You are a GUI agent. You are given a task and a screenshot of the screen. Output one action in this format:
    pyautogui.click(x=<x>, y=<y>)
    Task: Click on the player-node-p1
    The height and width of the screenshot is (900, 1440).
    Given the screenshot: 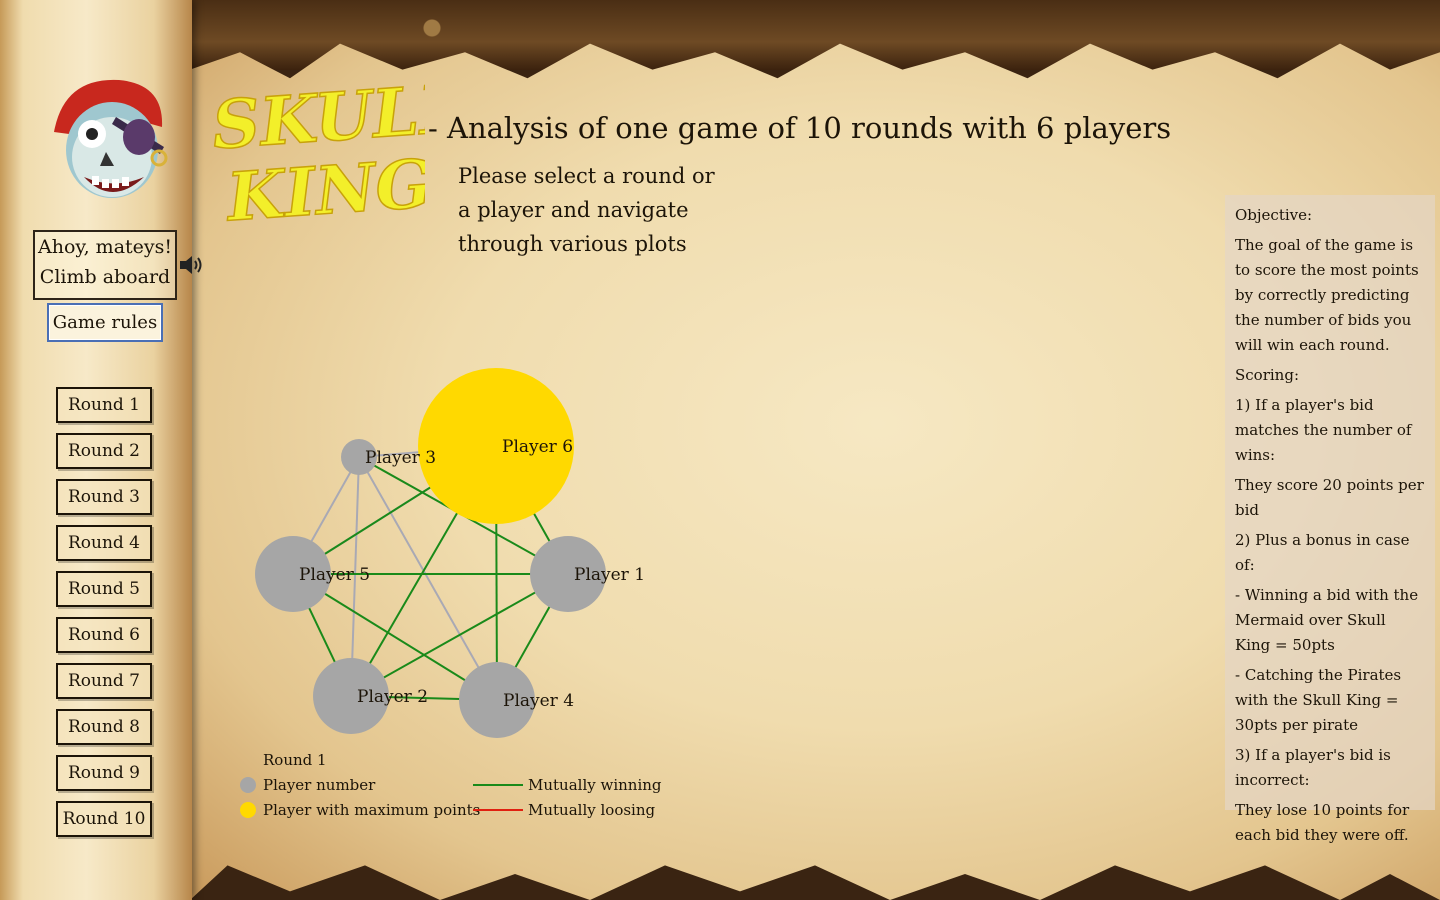 What is the action you would take?
    pyautogui.click(x=568, y=574)
    